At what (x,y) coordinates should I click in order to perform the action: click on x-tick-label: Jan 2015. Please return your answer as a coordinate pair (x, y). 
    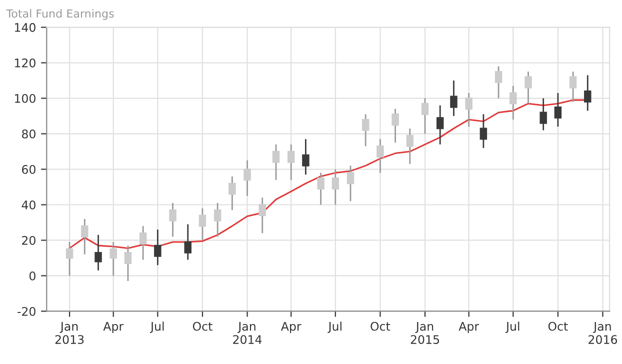
    Looking at the image, I should click on (424, 333).